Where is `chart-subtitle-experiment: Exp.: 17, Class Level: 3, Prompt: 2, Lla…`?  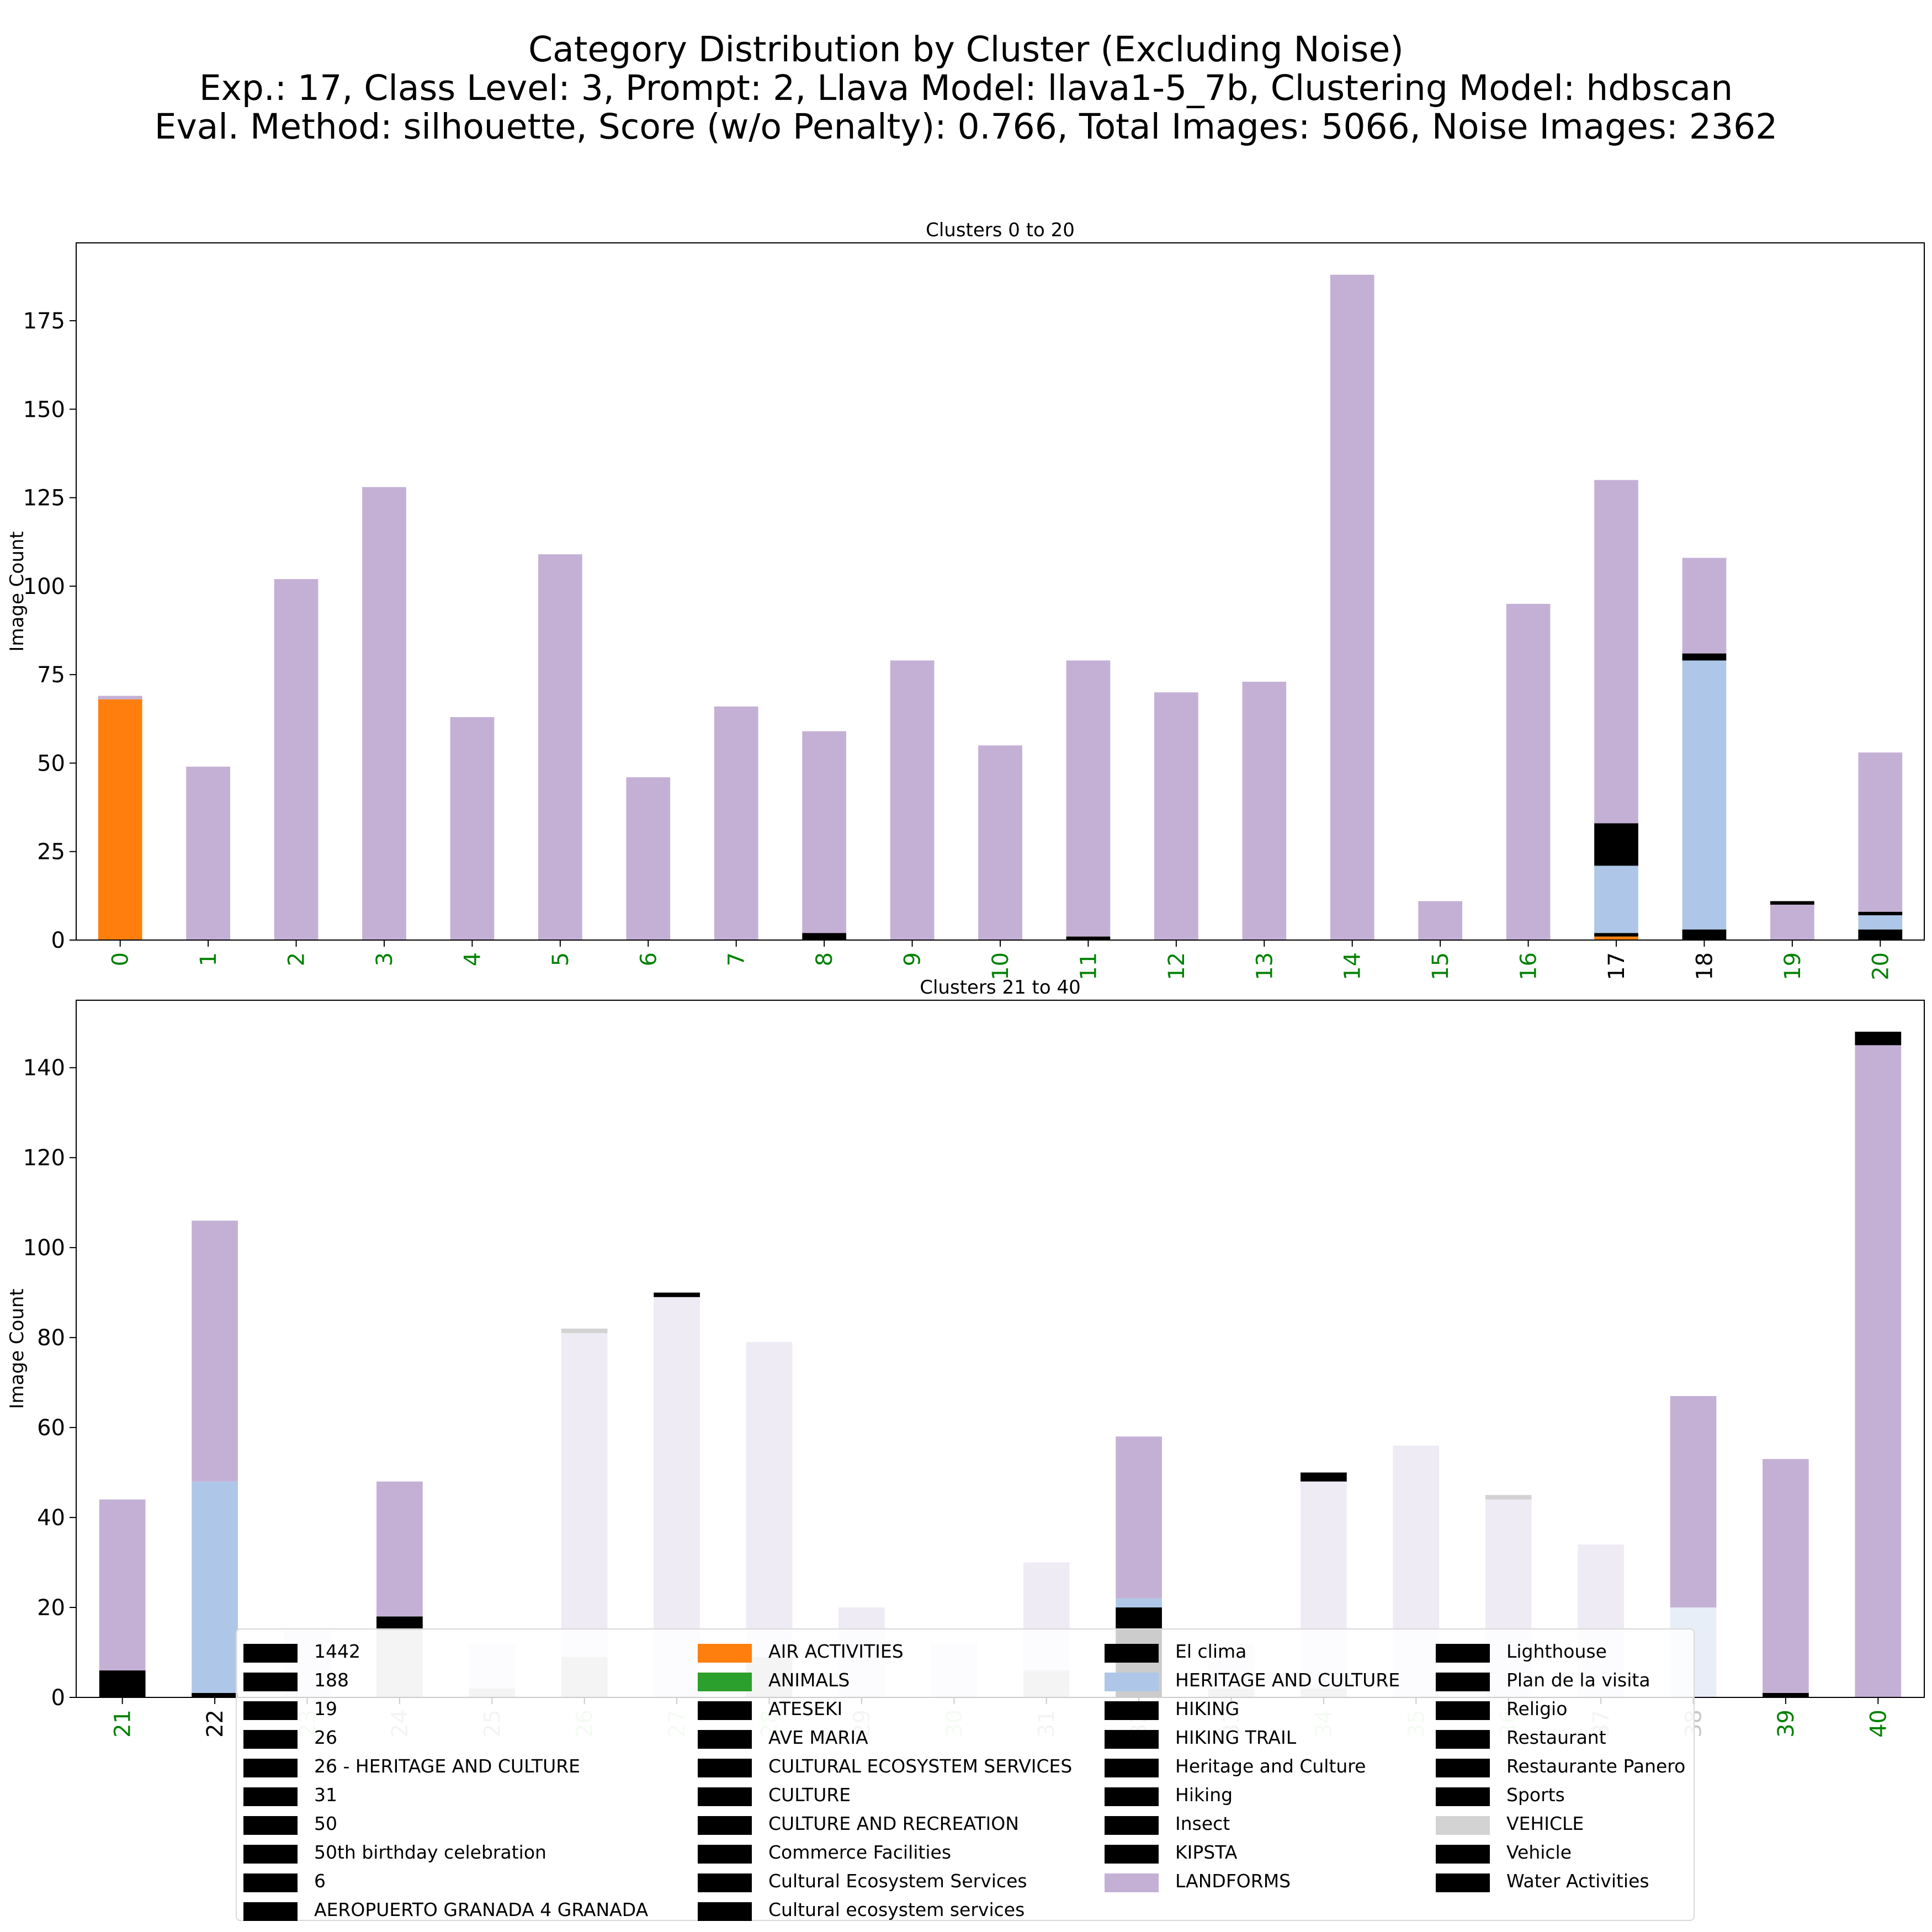 chart-subtitle-experiment: Exp.: 17, Class Level: 3, Prompt: 2, Lla… is located at coordinates (966, 88).